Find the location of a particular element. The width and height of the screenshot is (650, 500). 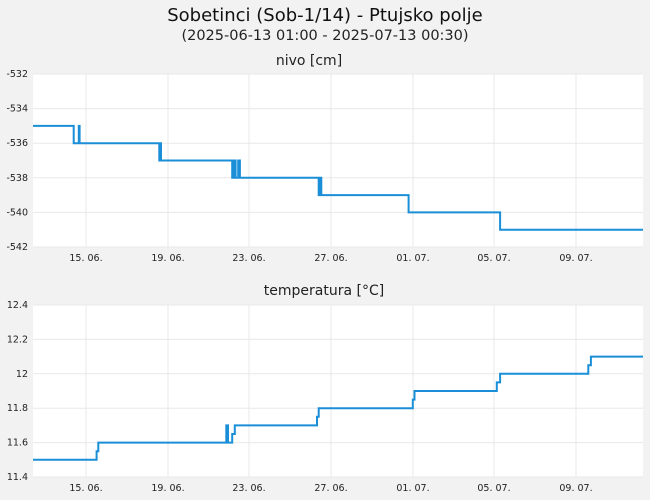

nivo-ytick-label: -542 is located at coordinates (17, 247).